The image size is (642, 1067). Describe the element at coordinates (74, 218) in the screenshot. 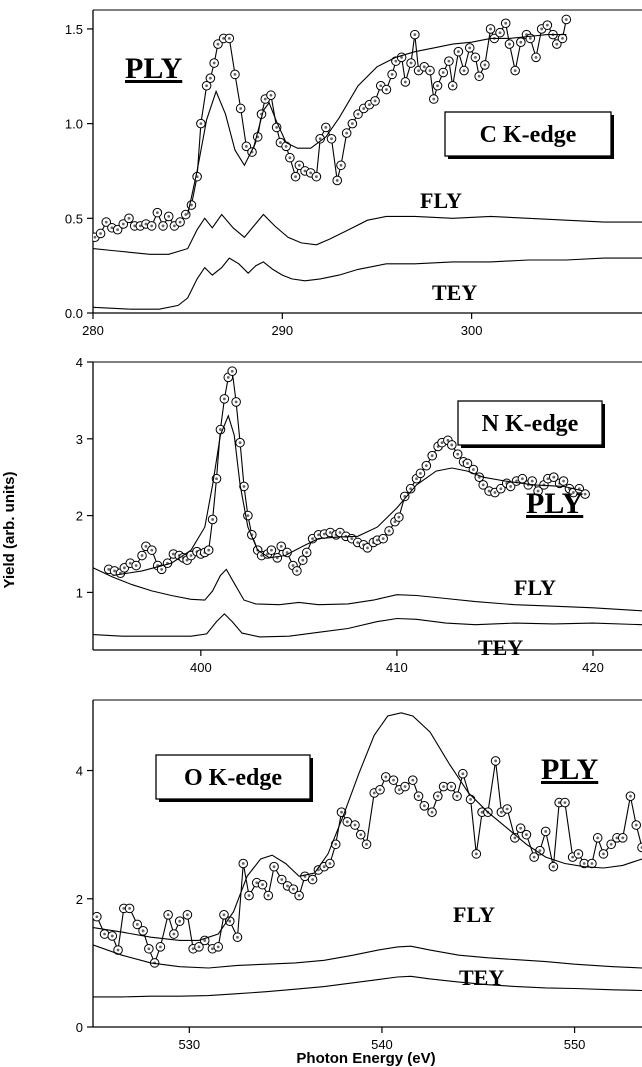

I see `y-tick-label: 0.5` at that location.